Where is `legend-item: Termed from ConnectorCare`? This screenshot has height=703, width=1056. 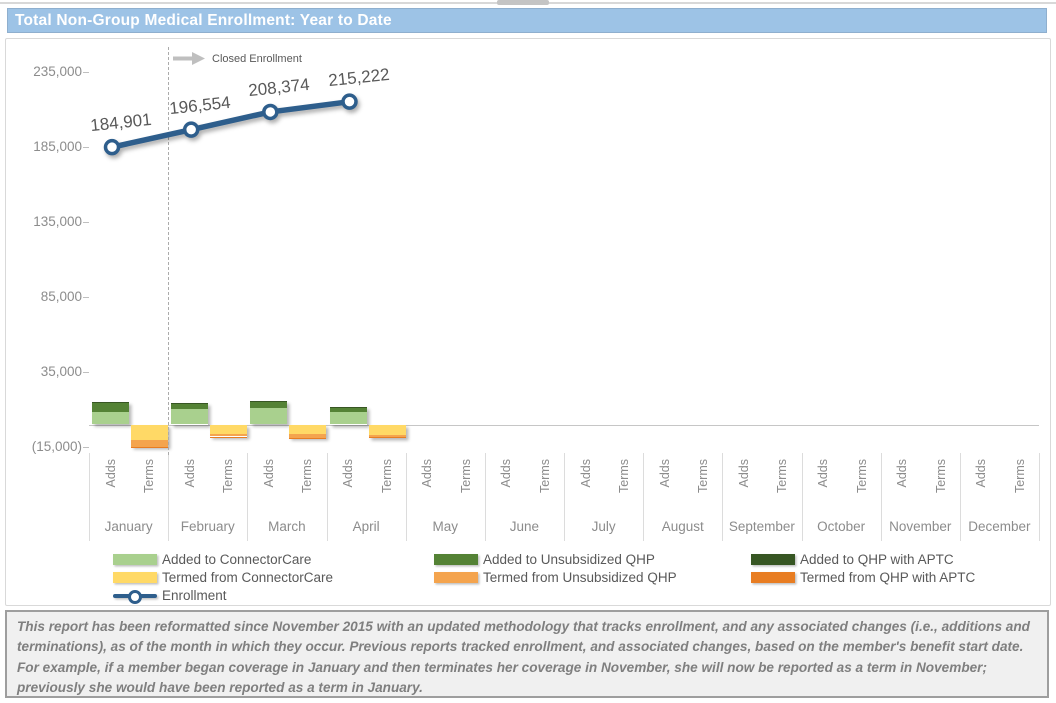 legend-item: Termed from ConnectorCare is located at coordinates (223, 577).